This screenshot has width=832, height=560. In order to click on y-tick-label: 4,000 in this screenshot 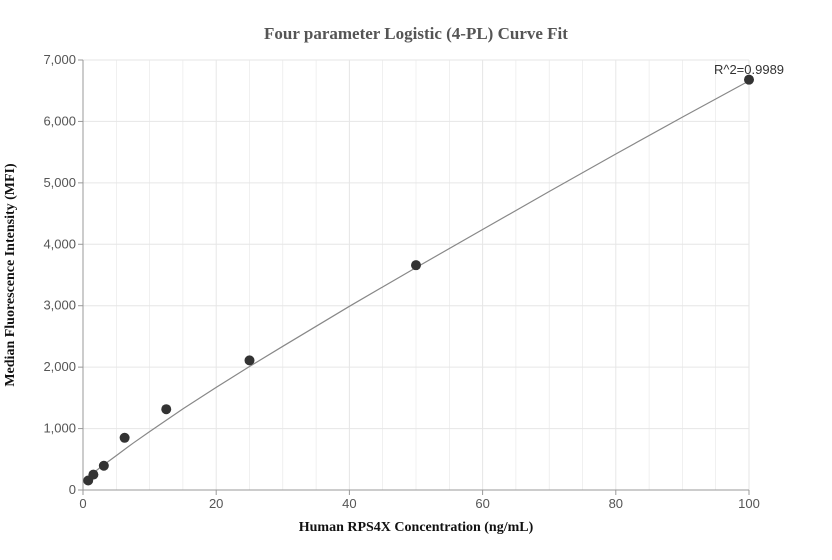, I will do `click(59, 243)`.